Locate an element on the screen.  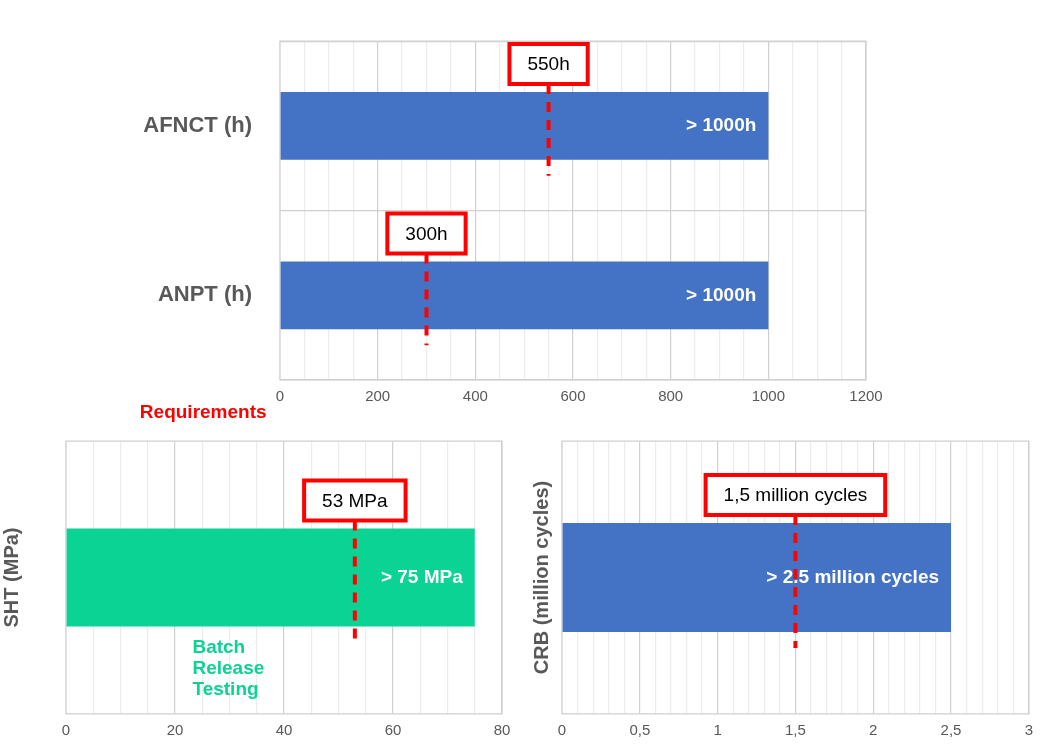
data-label: > 75 MPa is located at coordinates (422, 576).